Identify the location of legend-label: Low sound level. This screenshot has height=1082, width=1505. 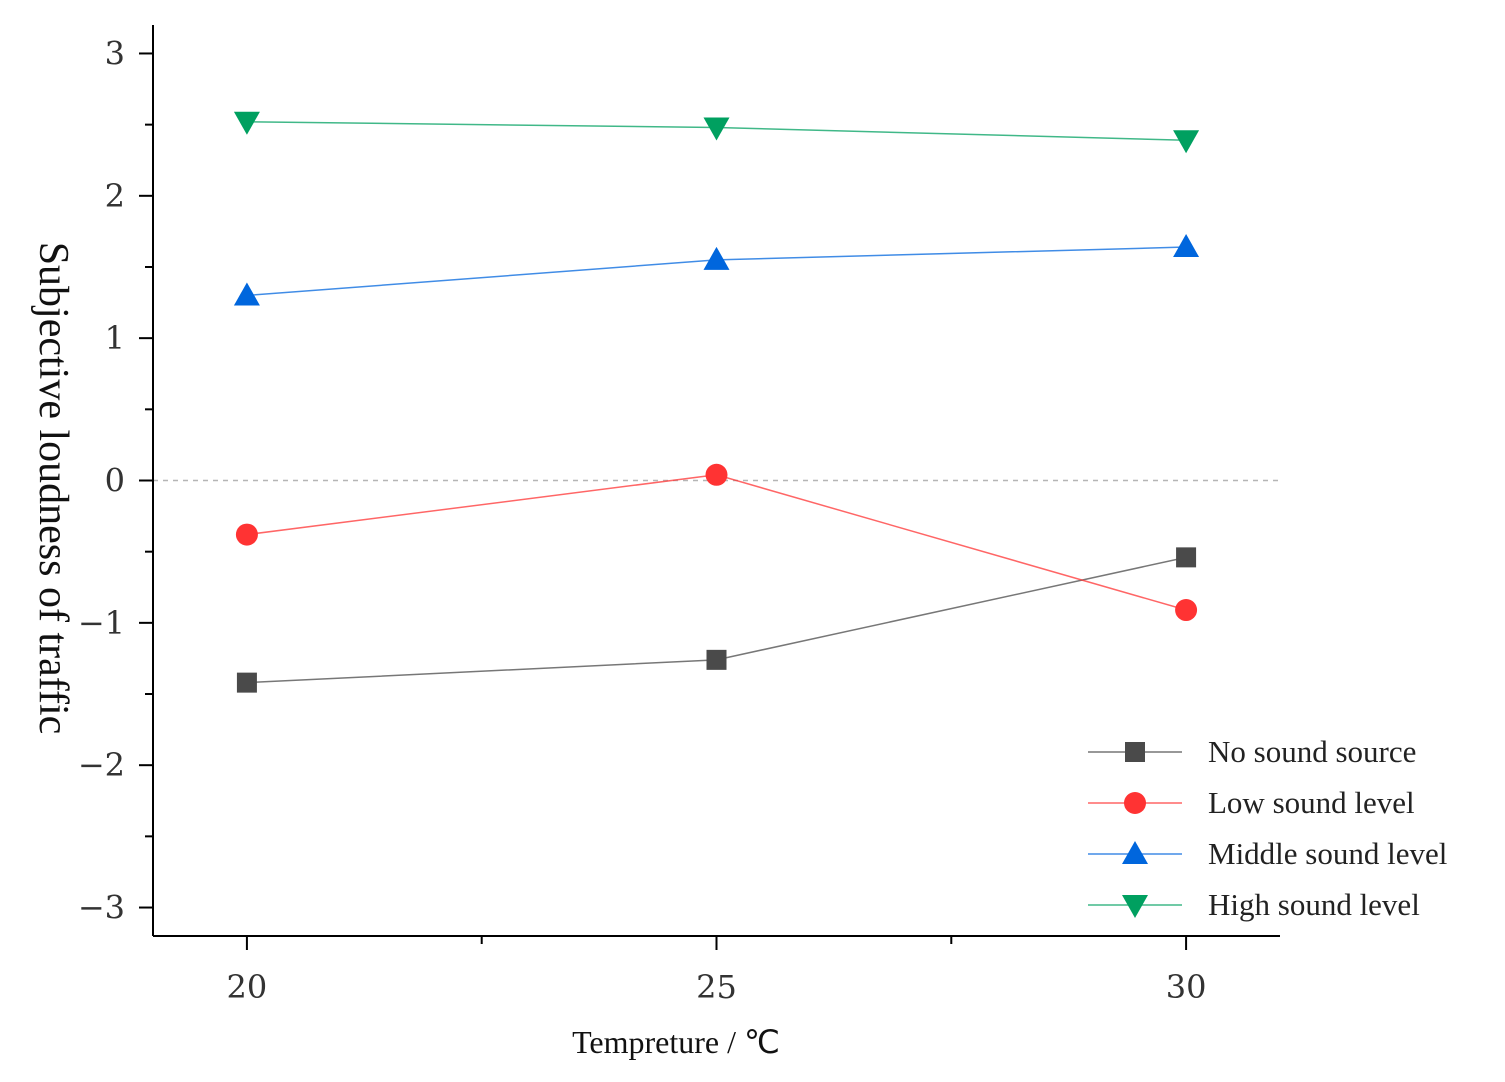
(1311, 802).